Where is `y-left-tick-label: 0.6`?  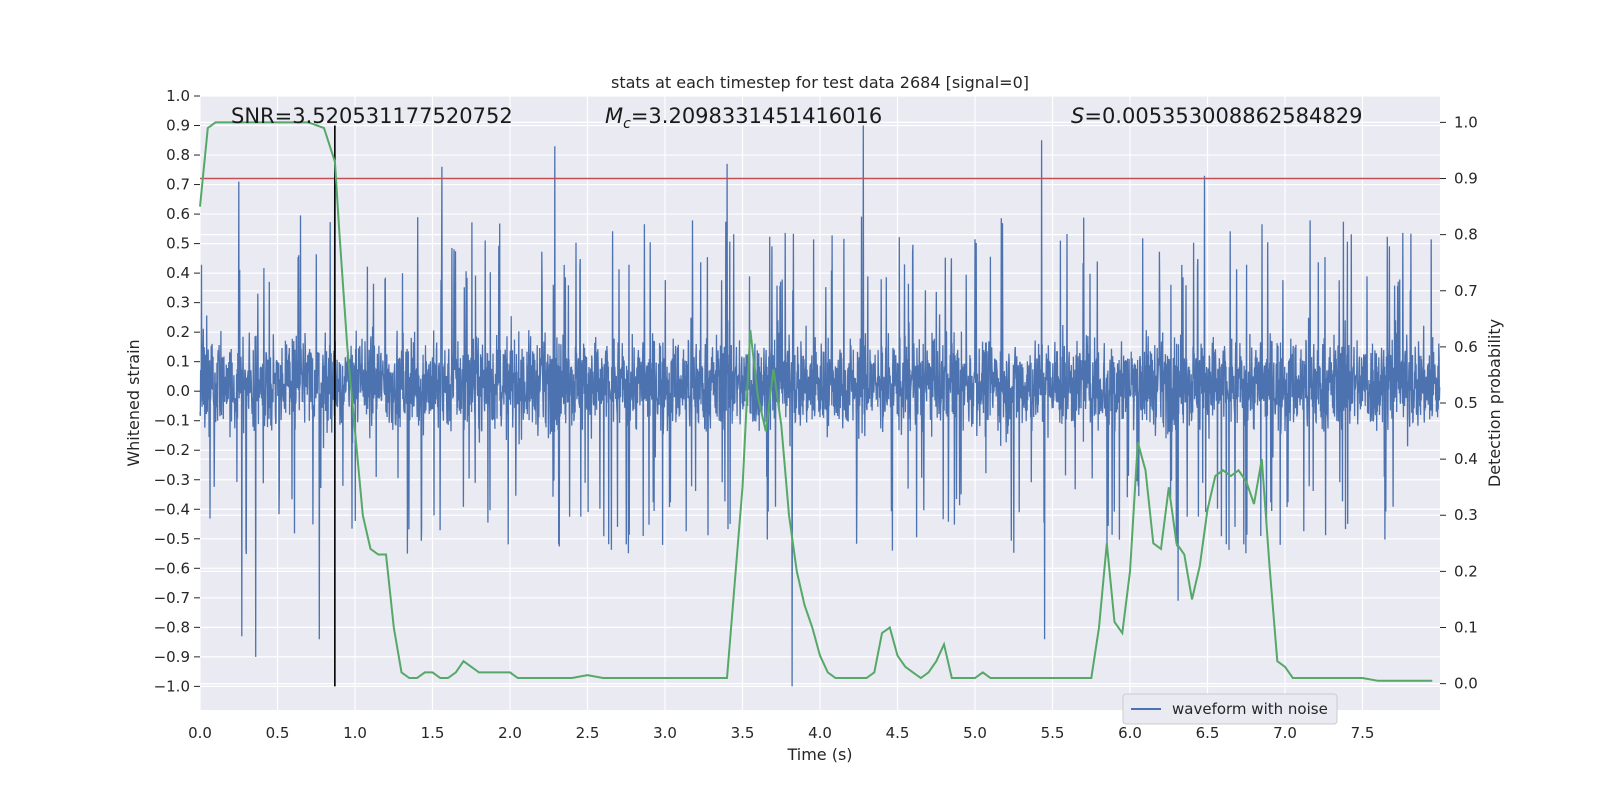
y-left-tick-label: 0.6 is located at coordinates (178, 214).